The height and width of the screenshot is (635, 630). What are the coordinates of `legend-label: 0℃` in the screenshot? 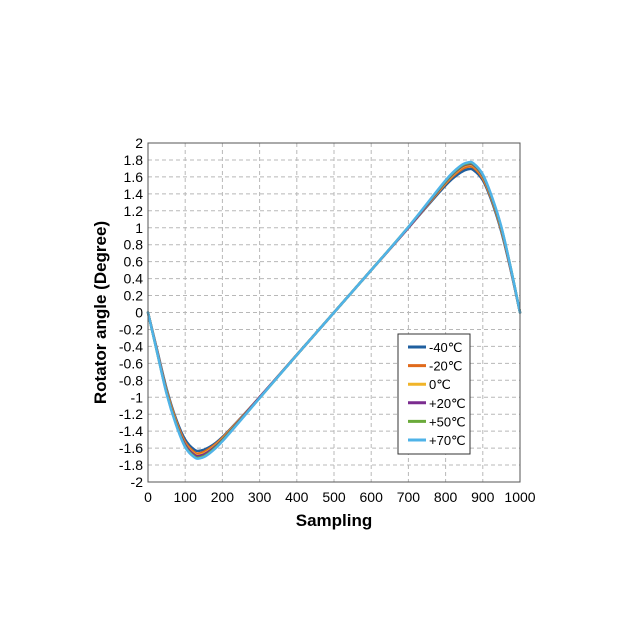 It's located at (440, 384).